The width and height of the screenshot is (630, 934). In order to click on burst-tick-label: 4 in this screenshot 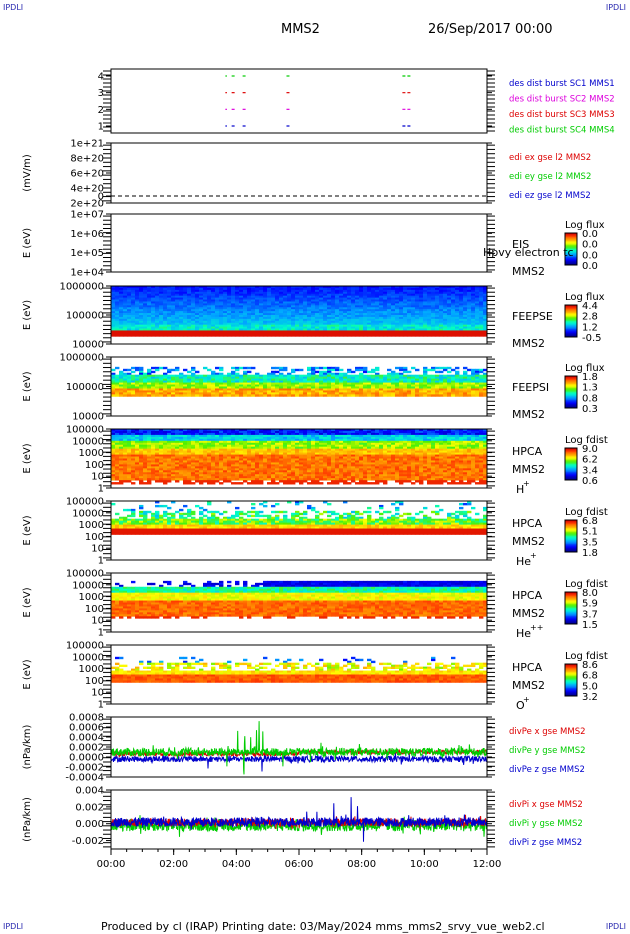, I will do `click(101, 77)`.